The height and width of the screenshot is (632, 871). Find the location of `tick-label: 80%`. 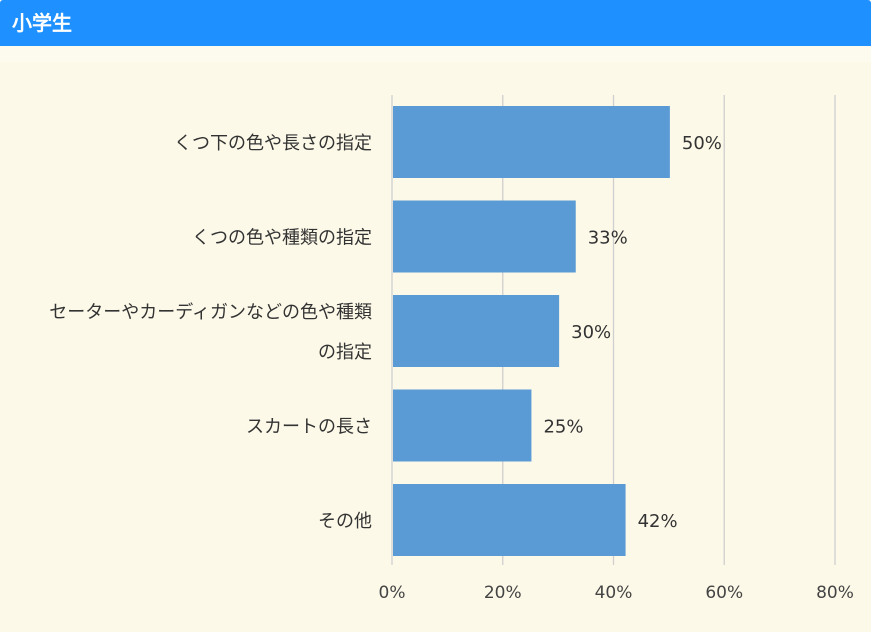

tick-label: 80% is located at coordinates (835, 593).